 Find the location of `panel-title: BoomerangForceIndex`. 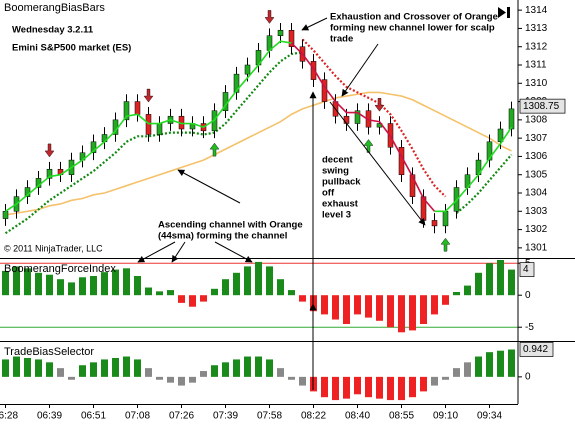

panel-title: BoomerangForceIndex is located at coordinates (60, 269).